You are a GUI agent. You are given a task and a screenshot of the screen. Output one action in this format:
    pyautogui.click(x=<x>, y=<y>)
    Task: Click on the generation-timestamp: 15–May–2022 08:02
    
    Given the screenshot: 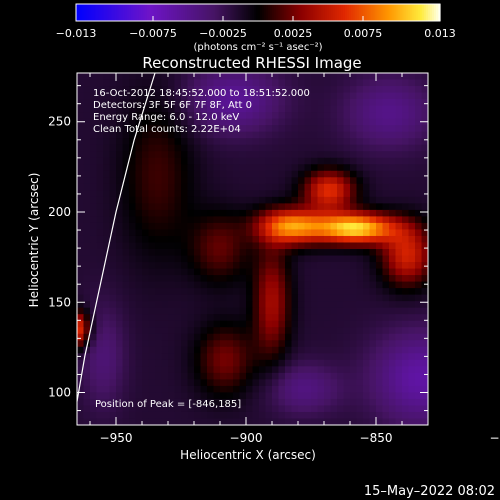 What is the action you would take?
    pyautogui.click(x=429, y=491)
    